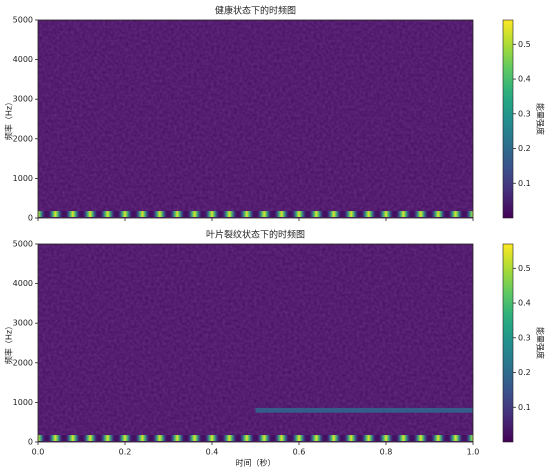  What do you see at coordinates (212, 452) in the screenshot?
I see `x-tick-label: 0.4` at bounding box center [212, 452].